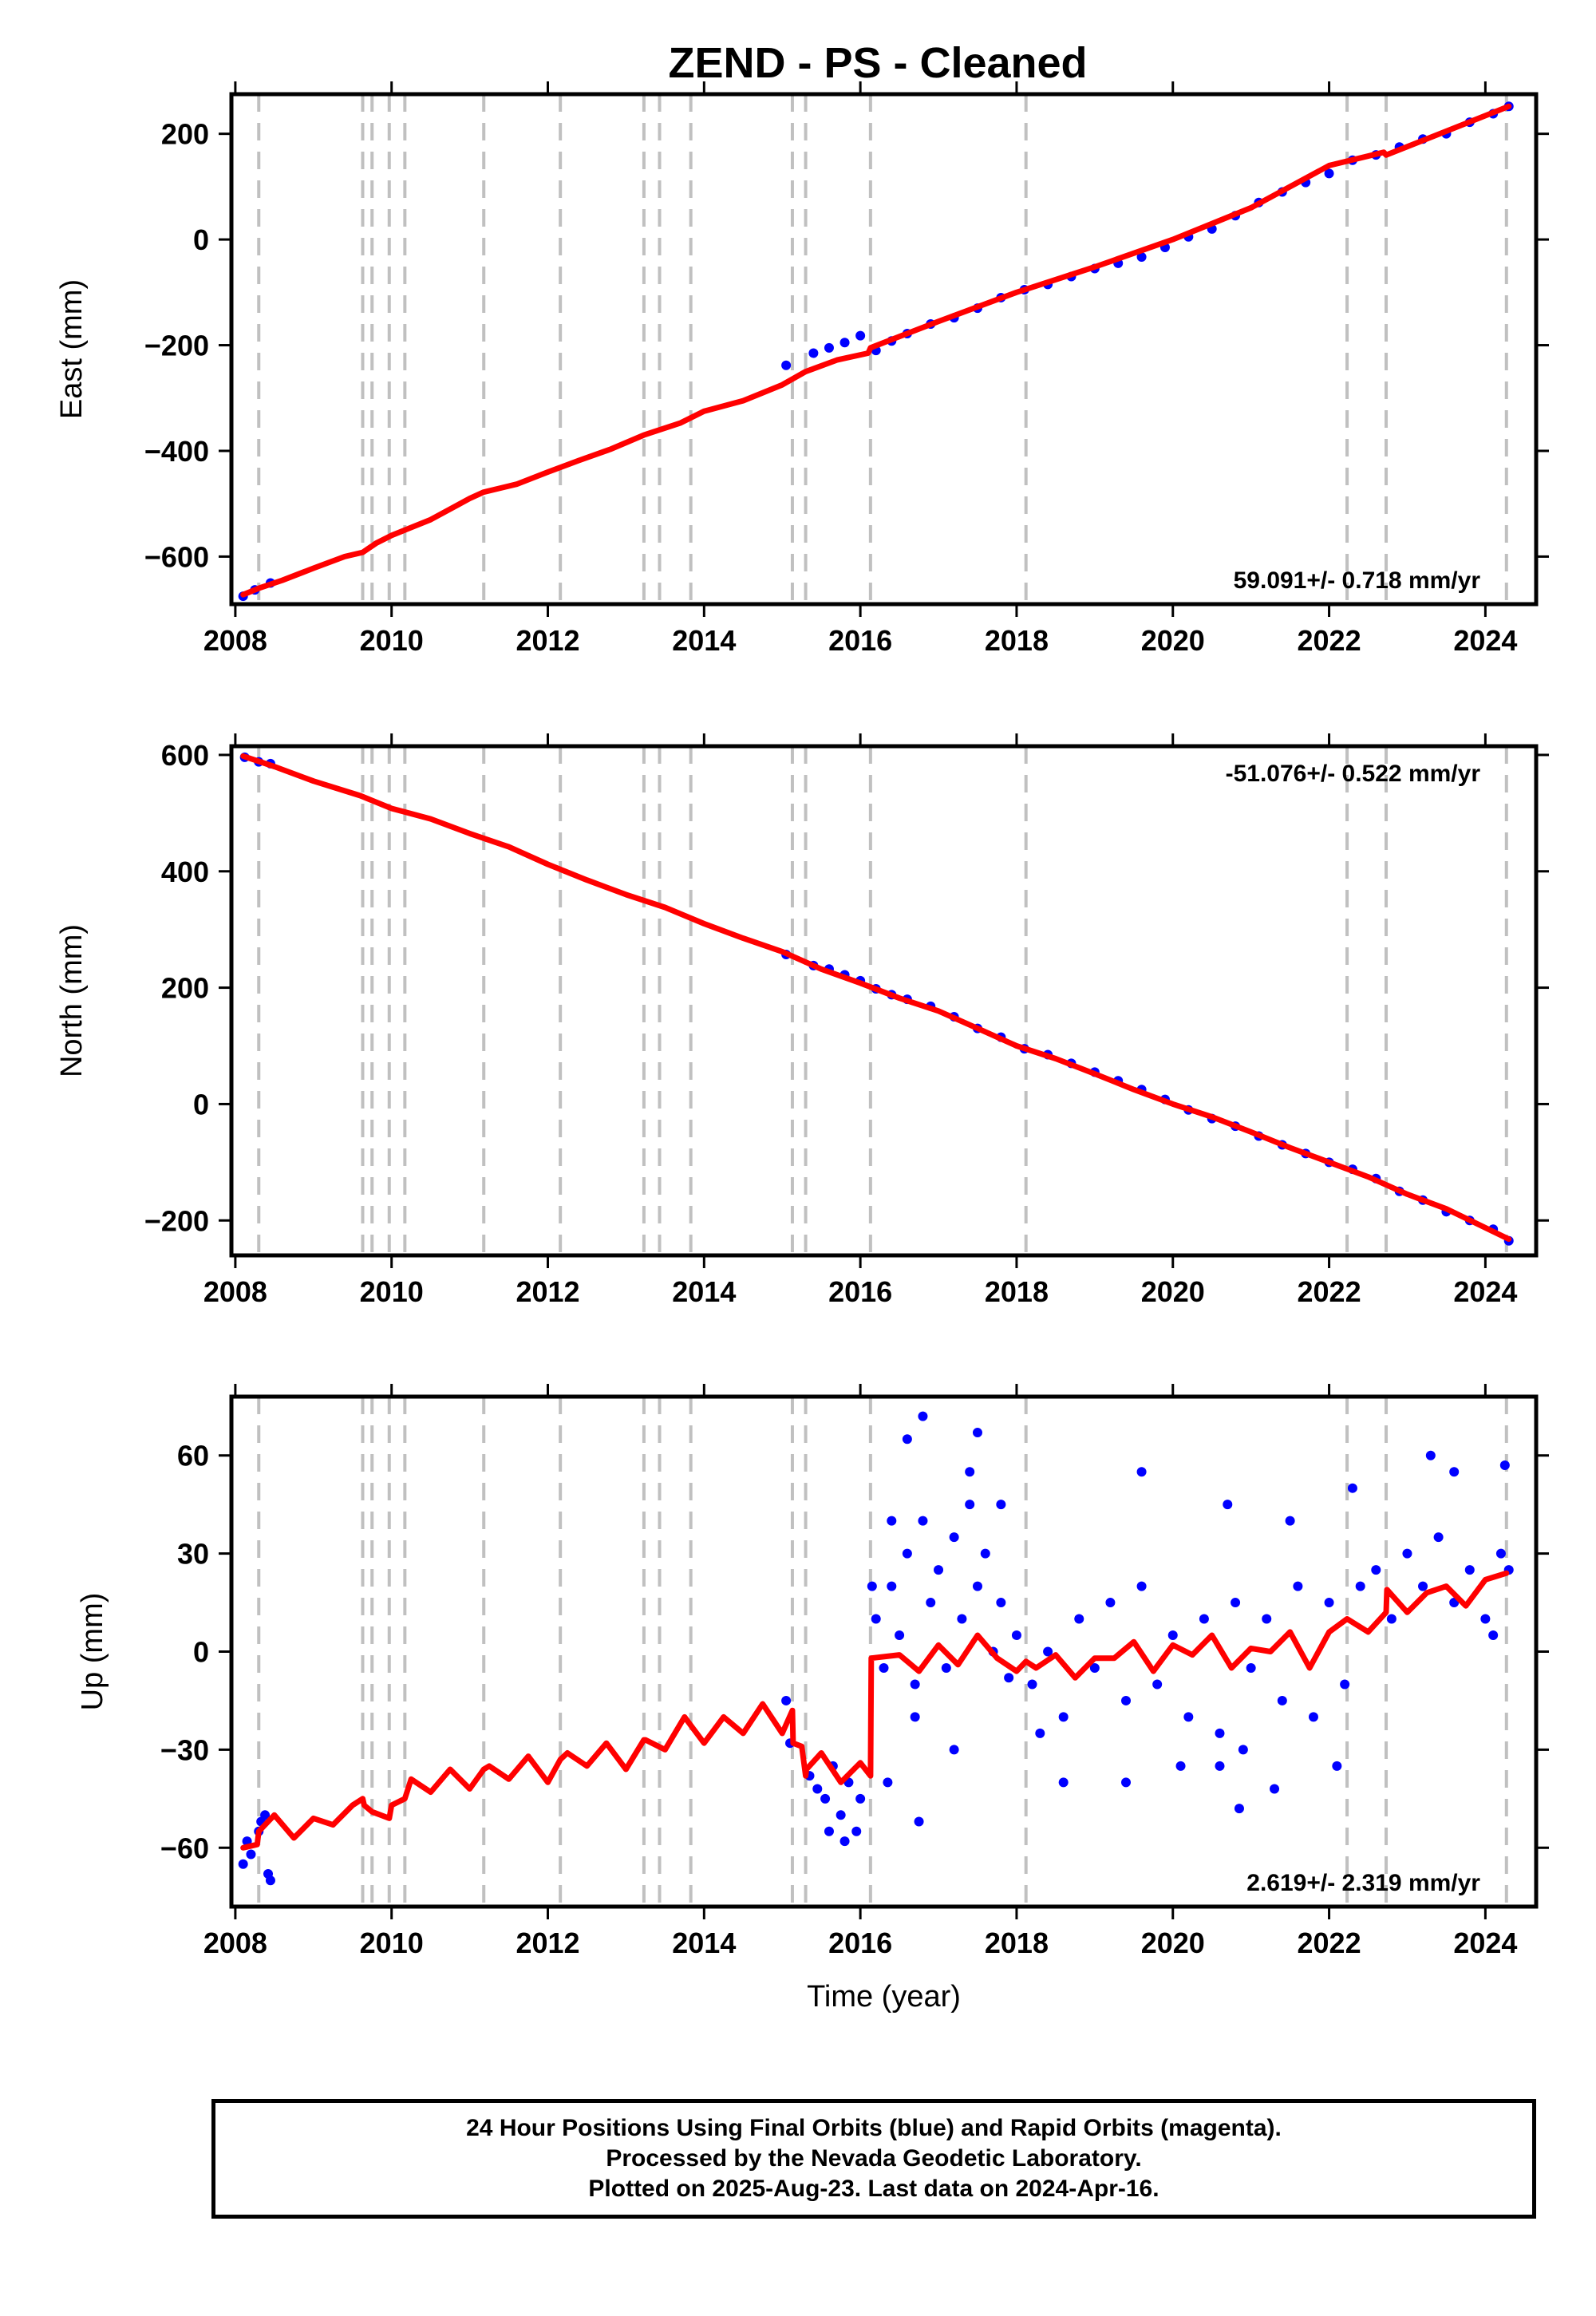  Describe the element at coordinates (860, 640) in the screenshot. I see `east-x-tick-label: 2016` at that location.